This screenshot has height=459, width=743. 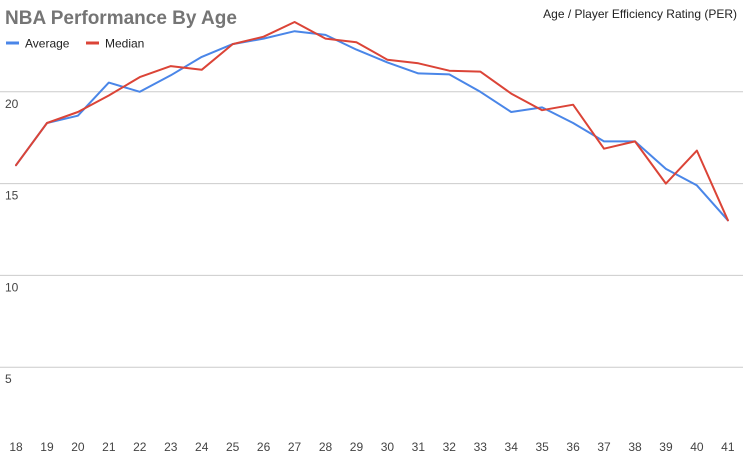 I want to click on x-tick-label: 26, so click(x=264, y=447).